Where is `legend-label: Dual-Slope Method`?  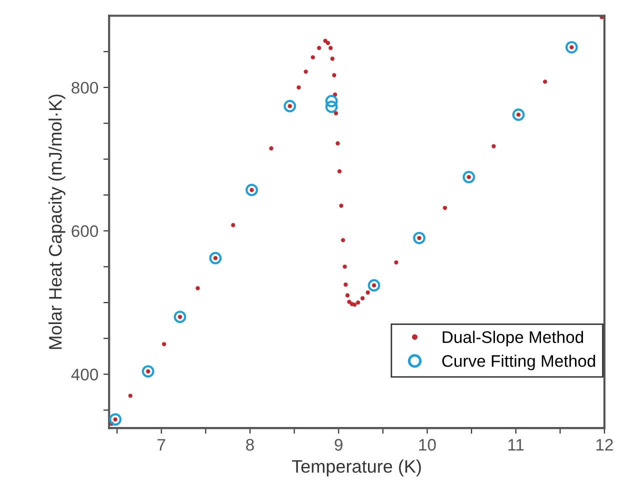
legend-label: Dual-Slope Method is located at coordinates (513, 338).